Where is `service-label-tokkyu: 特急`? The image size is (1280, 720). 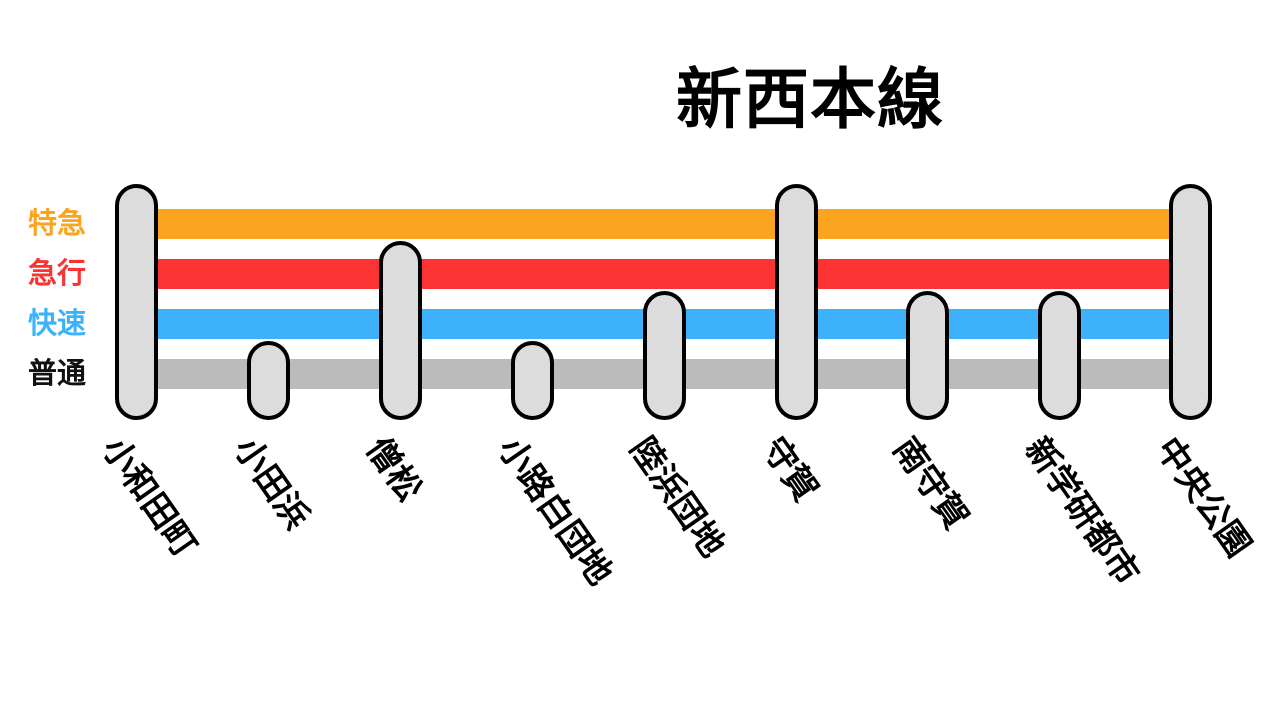
service-label-tokkyu: 特急 is located at coordinates (57, 224).